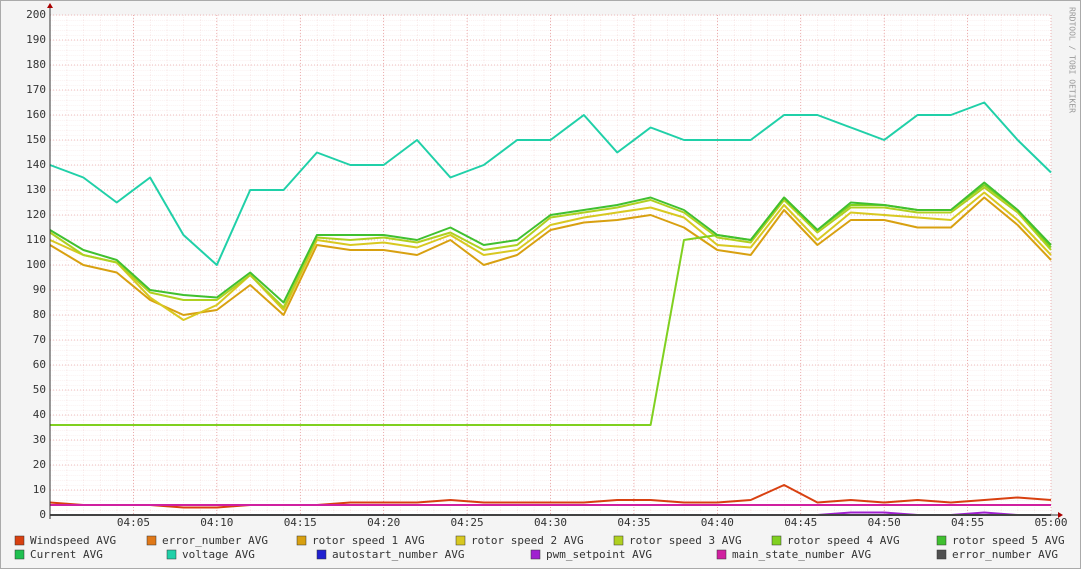 Image resolution: width=1081 pixels, height=569 pixels. I want to click on legend-label: Windspeed AVG, so click(73, 540).